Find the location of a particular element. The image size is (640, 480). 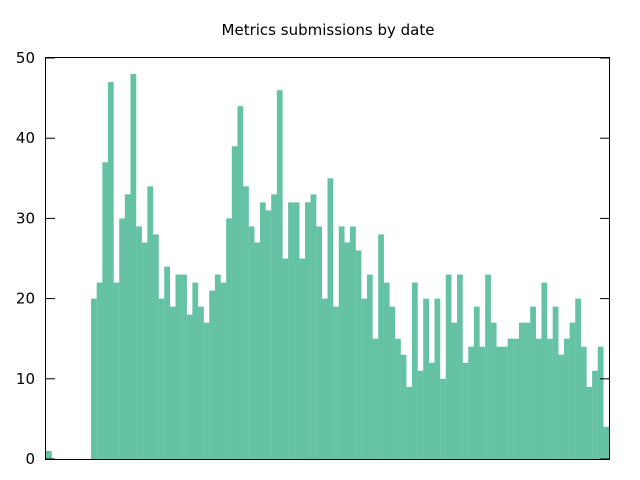

y-tick-label: 40 is located at coordinates (25, 138).